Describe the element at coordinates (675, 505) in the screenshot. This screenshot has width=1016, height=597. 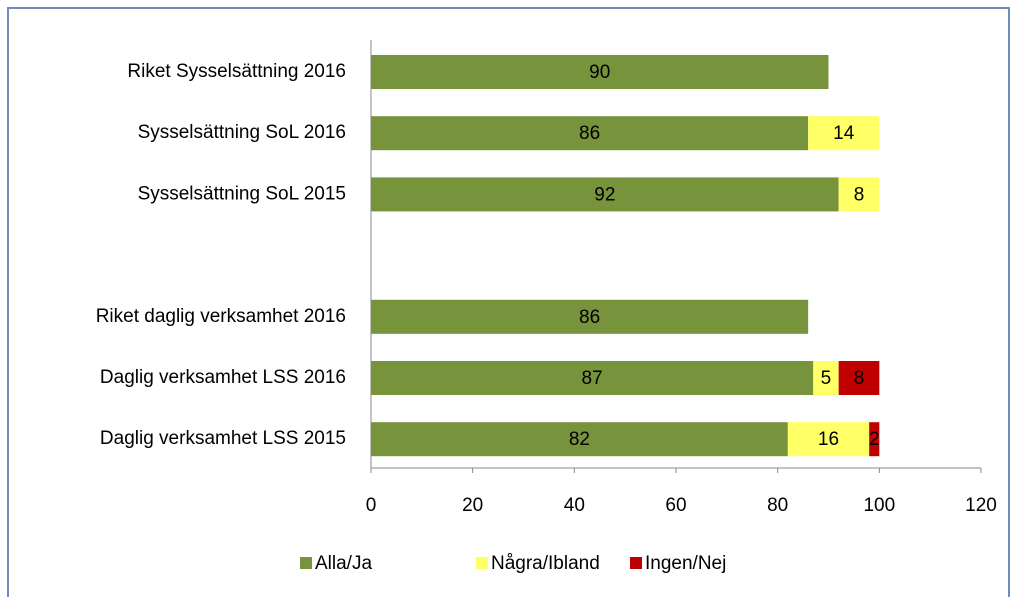
I see `x-tick-label: 60` at that location.